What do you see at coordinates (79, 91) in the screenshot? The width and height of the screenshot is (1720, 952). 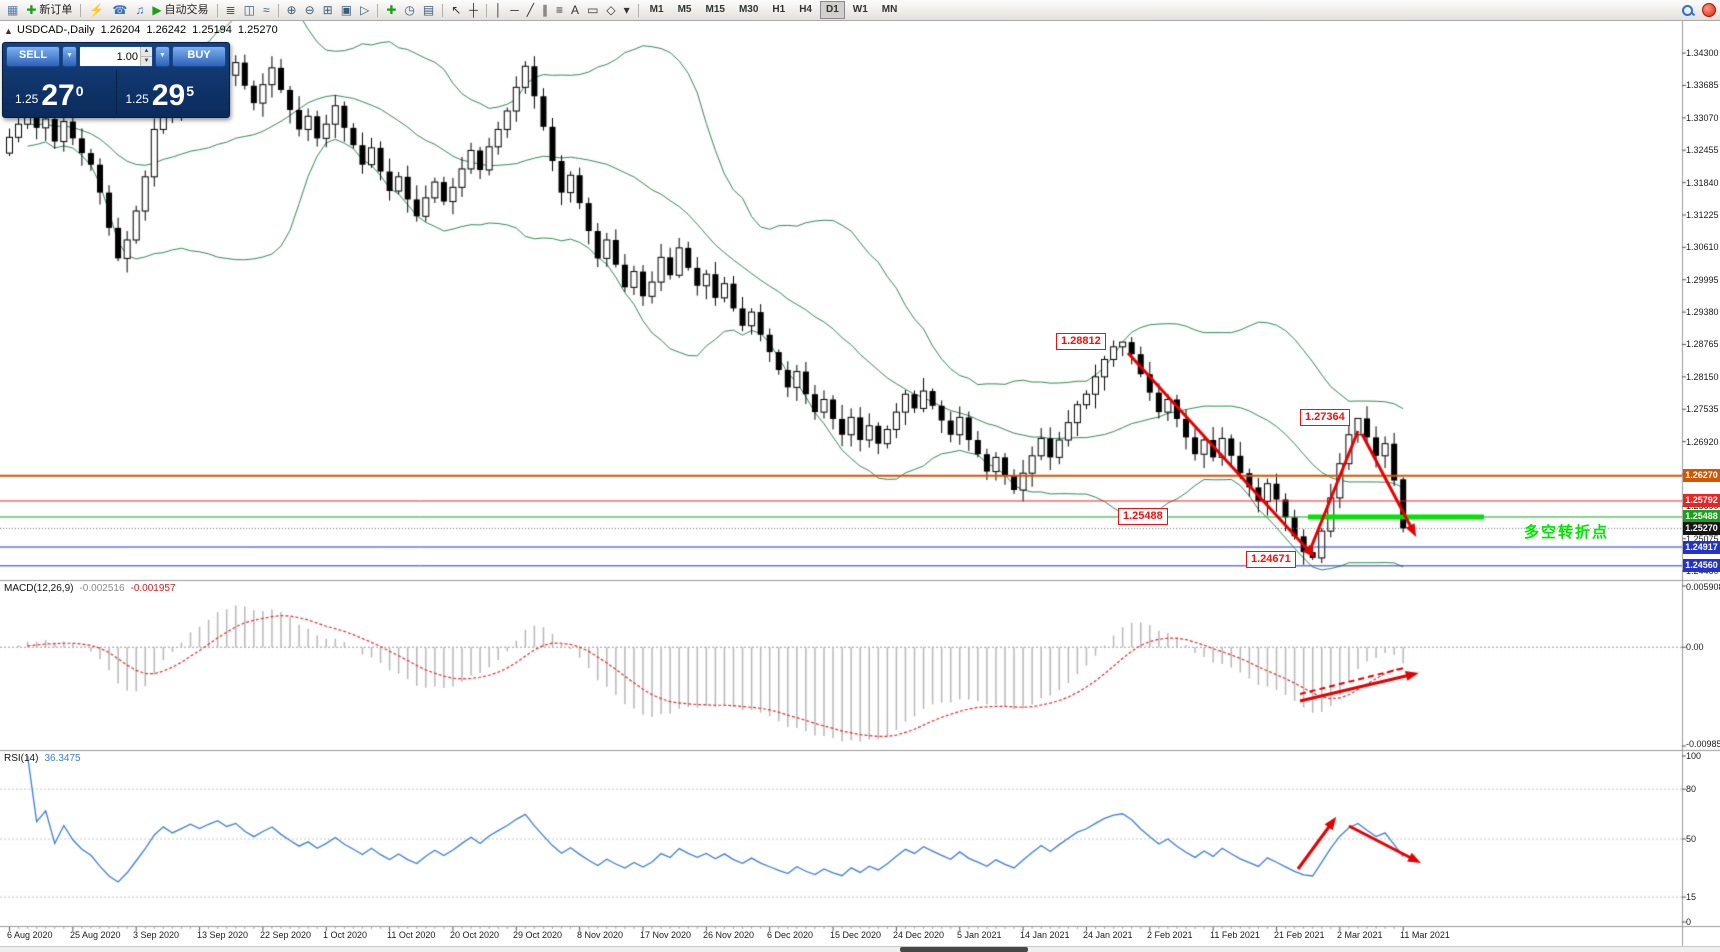 I see `sell-price-sup: 0` at bounding box center [79, 91].